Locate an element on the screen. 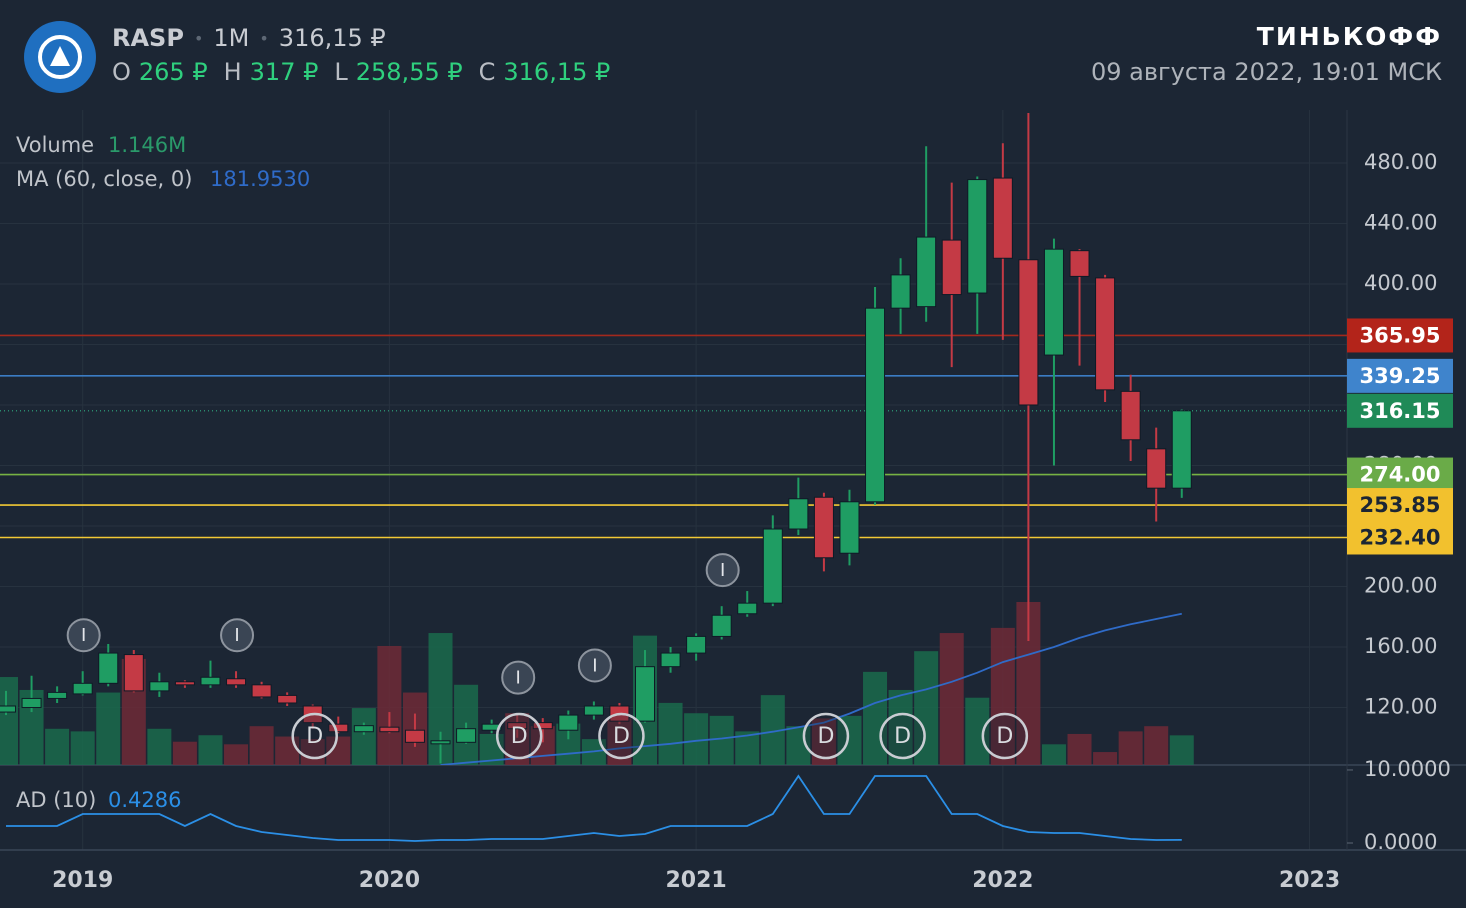 The width and height of the screenshot is (1466, 908). logo-mark is located at coordinates (60, 56).